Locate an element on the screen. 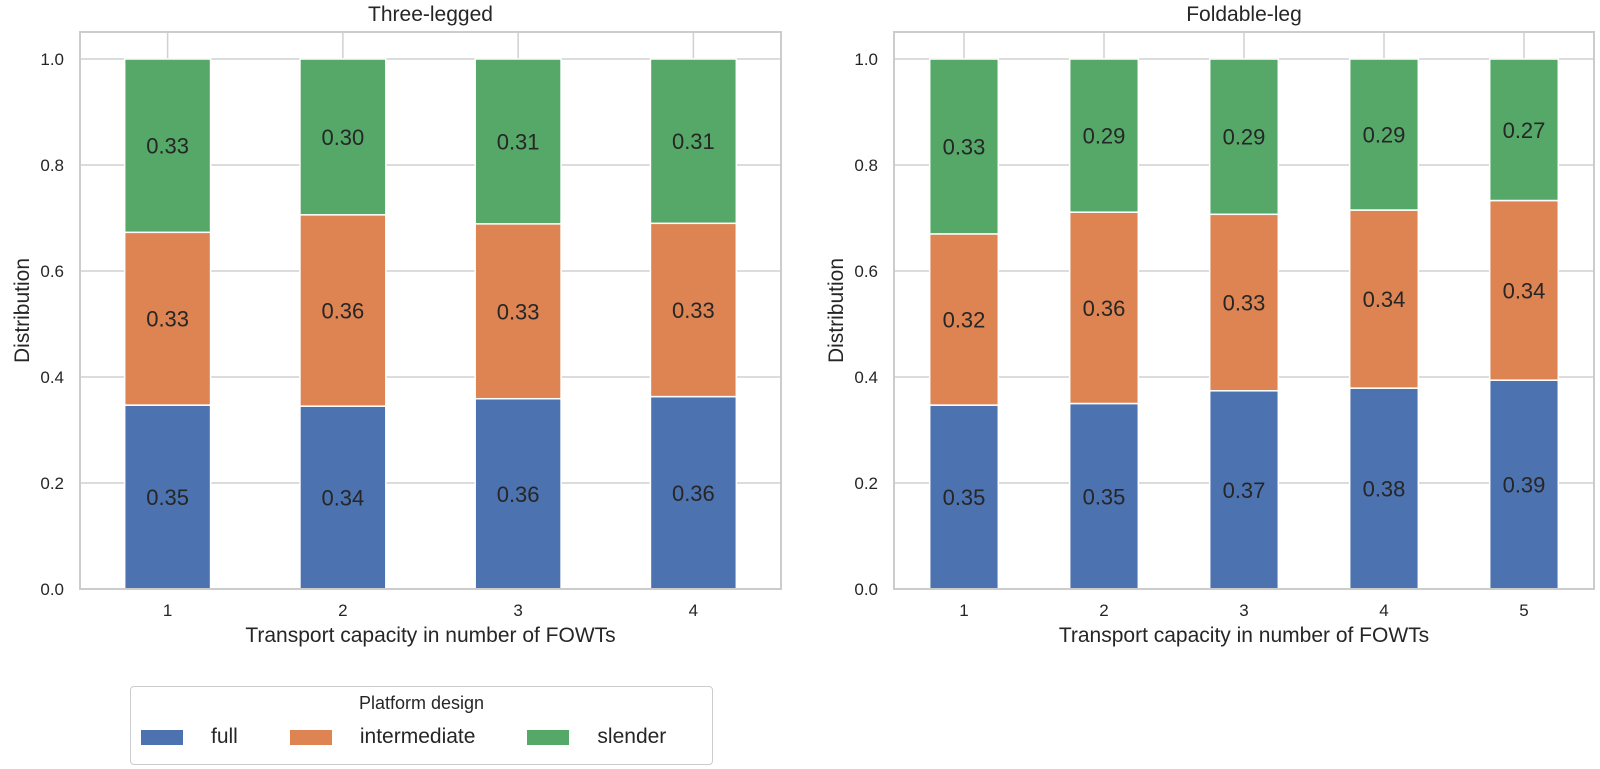  panel-2-data-label-slender-3: 0.29 is located at coordinates (1244, 137).